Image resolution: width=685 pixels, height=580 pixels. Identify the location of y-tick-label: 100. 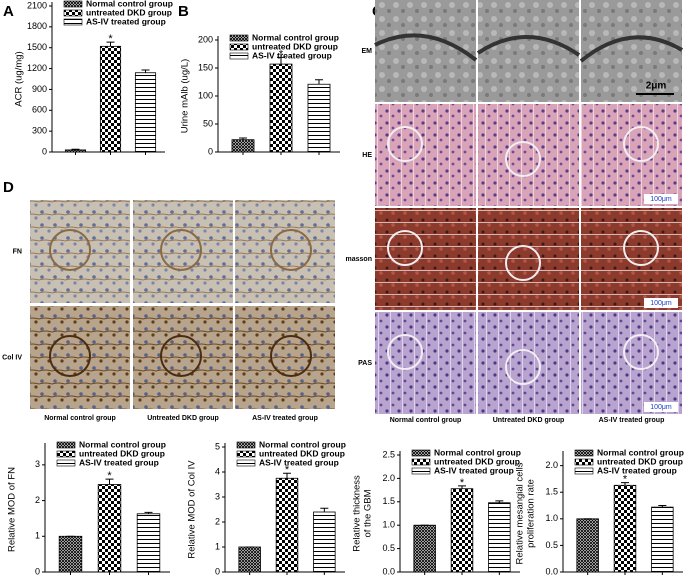
(205, 95).